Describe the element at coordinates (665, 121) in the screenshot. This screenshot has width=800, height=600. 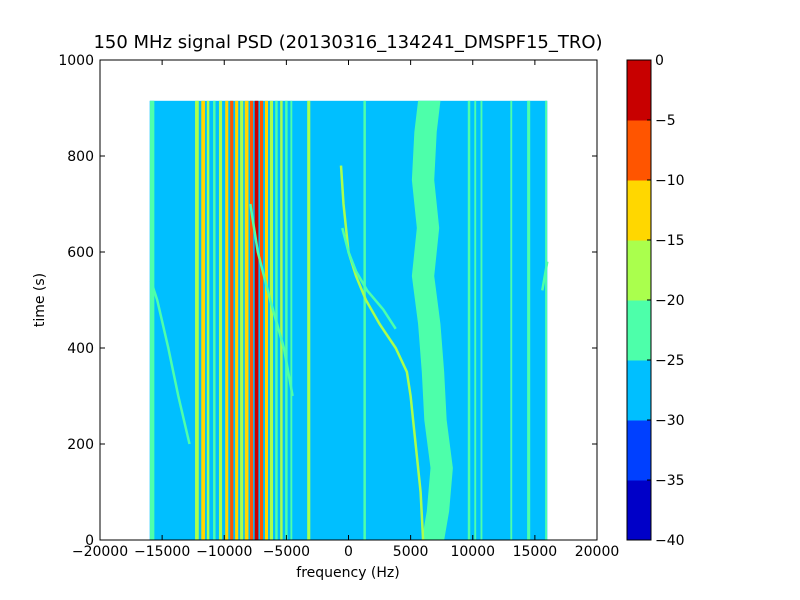
I see `colorbar-tick-label: −5` at that location.